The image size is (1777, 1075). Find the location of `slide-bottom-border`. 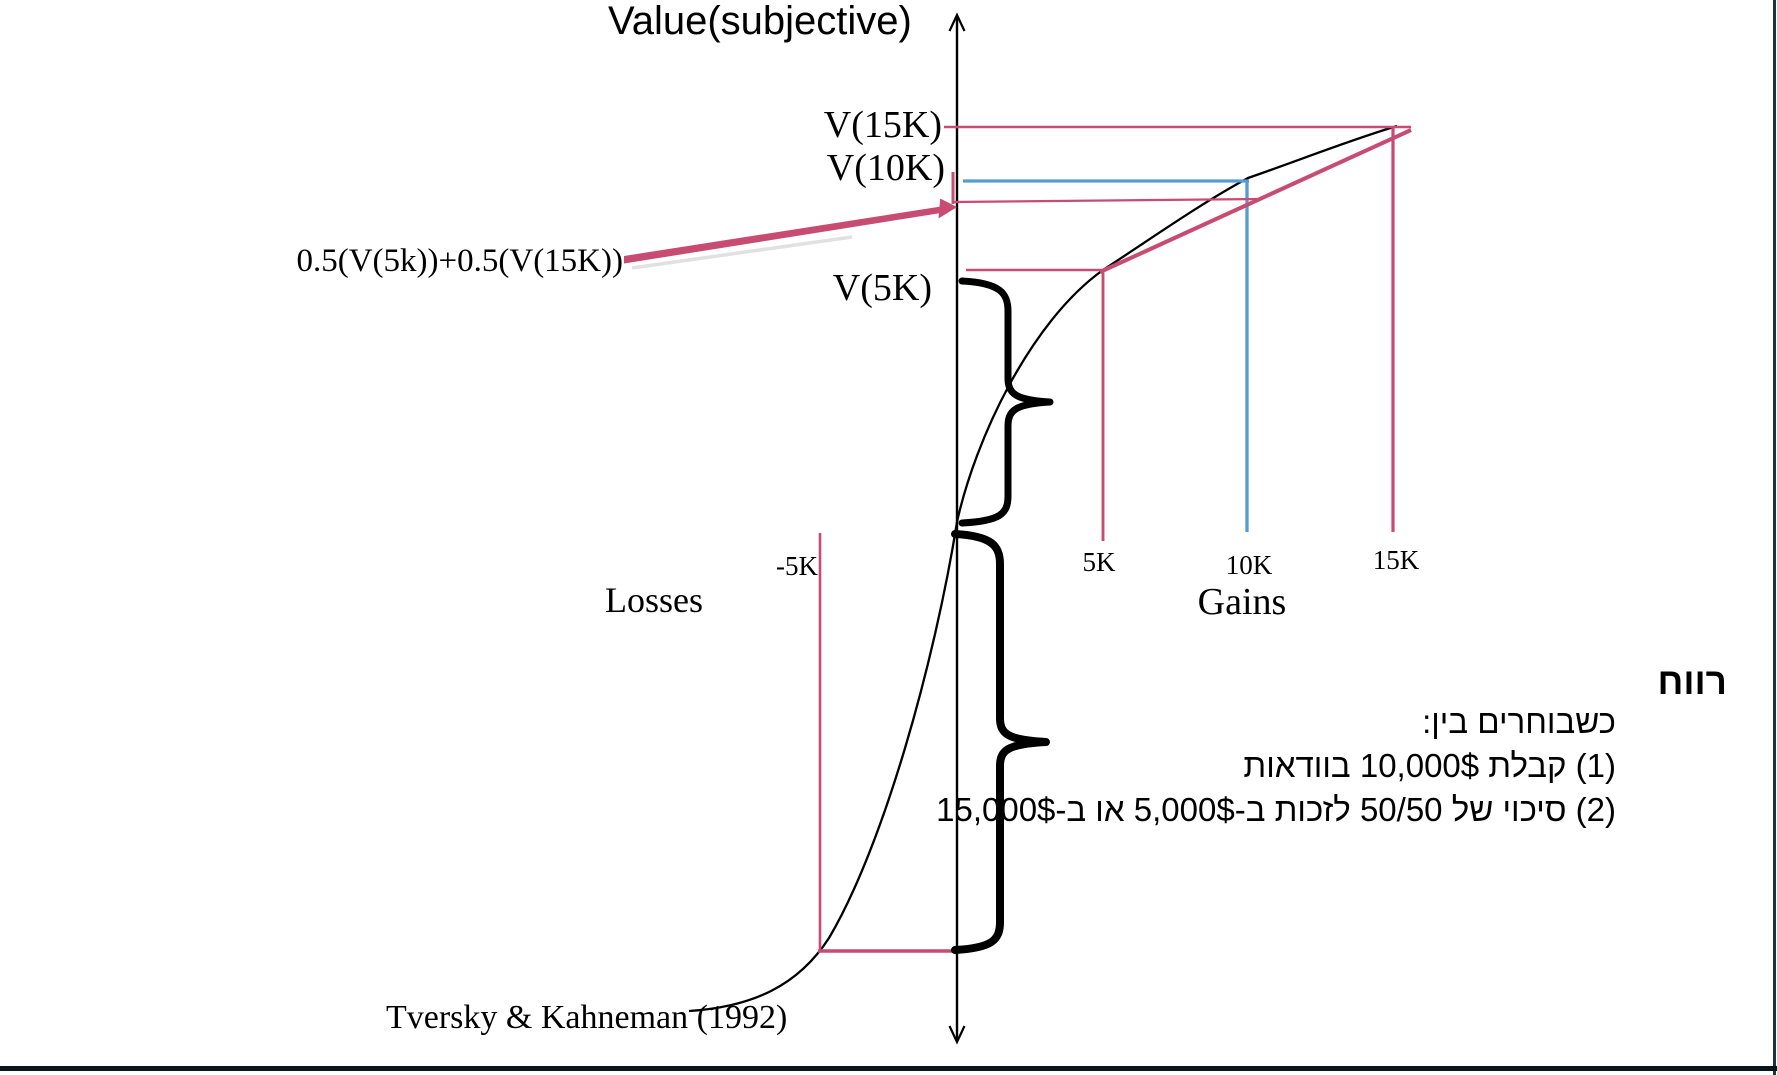

slide-bottom-border is located at coordinates (888, 1068).